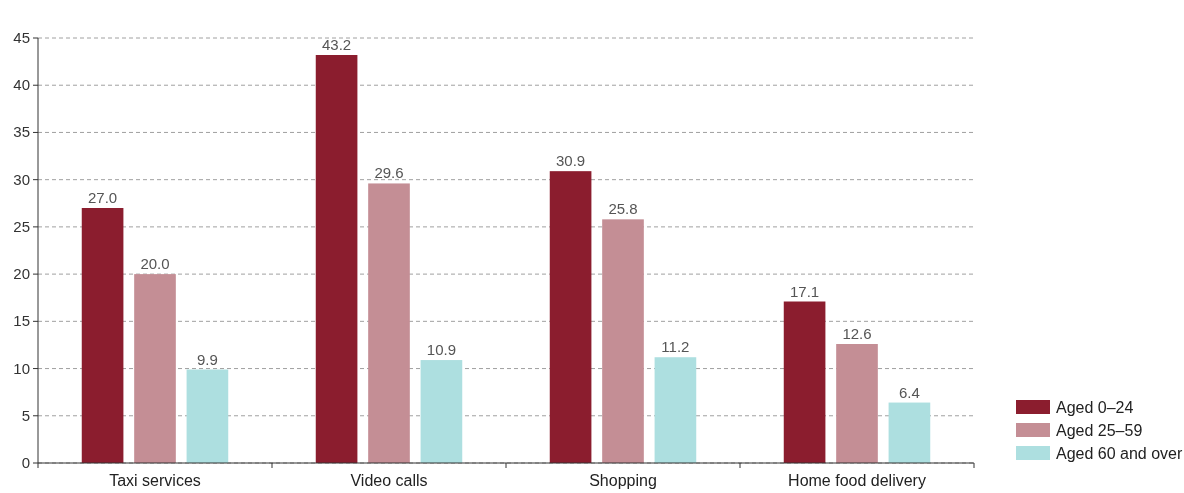 This screenshot has width=1184, height=493. What do you see at coordinates (570, 161) in the screenshot?
I see `data-label: 30.9` at bounding box center [570, 161].